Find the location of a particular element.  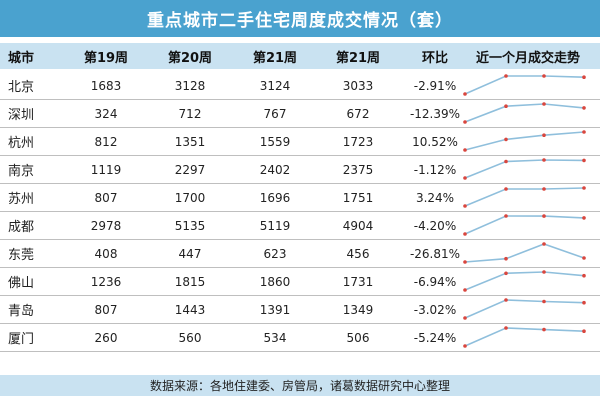

city-cell: 佛山 is located at coordinates (21, 283).